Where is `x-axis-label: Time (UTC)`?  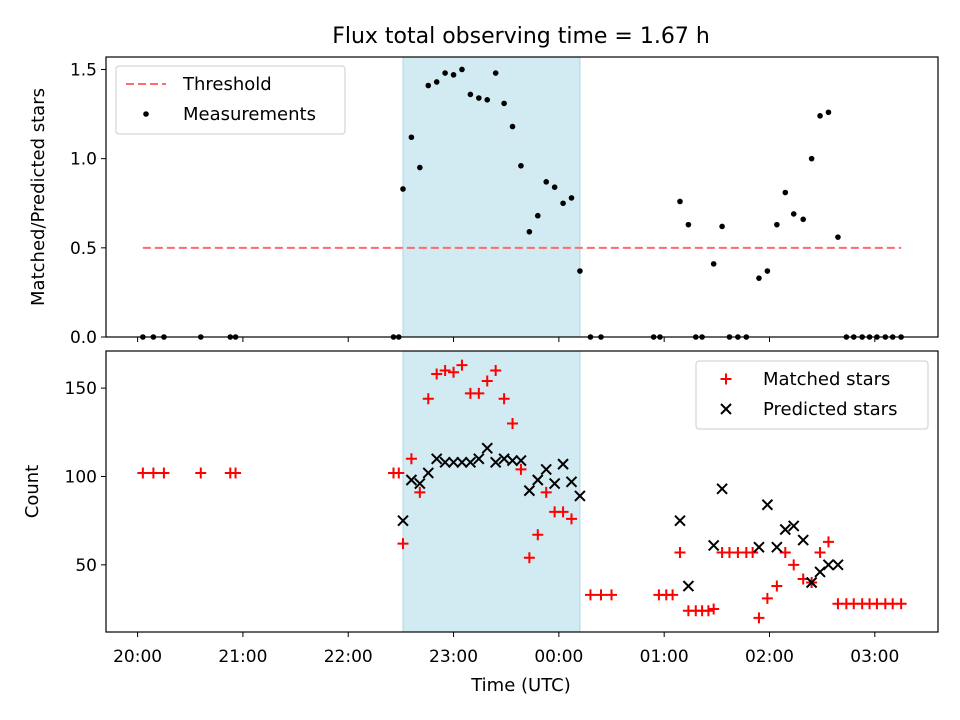 x-axis-label: Time (UTC) is located at coordinates (520, 685).